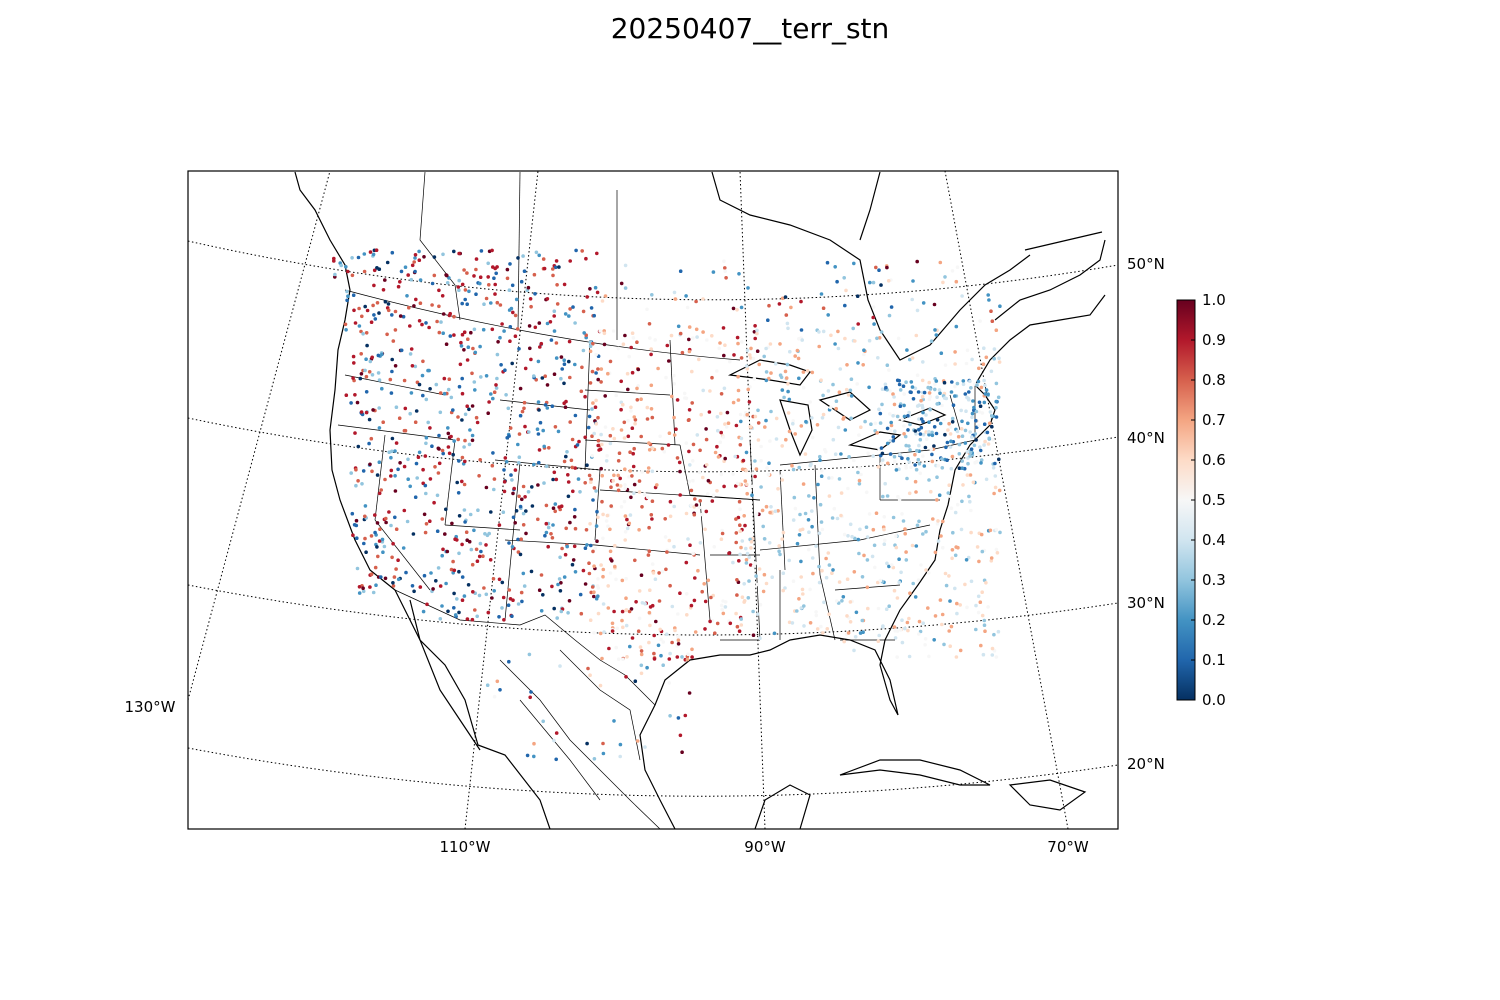 The height and width of the screenshot is (1000, 1500). What do you see at coordinates (1214, 420) in the screenshot?
I see `colorbar-tick-label: 0.7` at bounding box center [1214, 420].